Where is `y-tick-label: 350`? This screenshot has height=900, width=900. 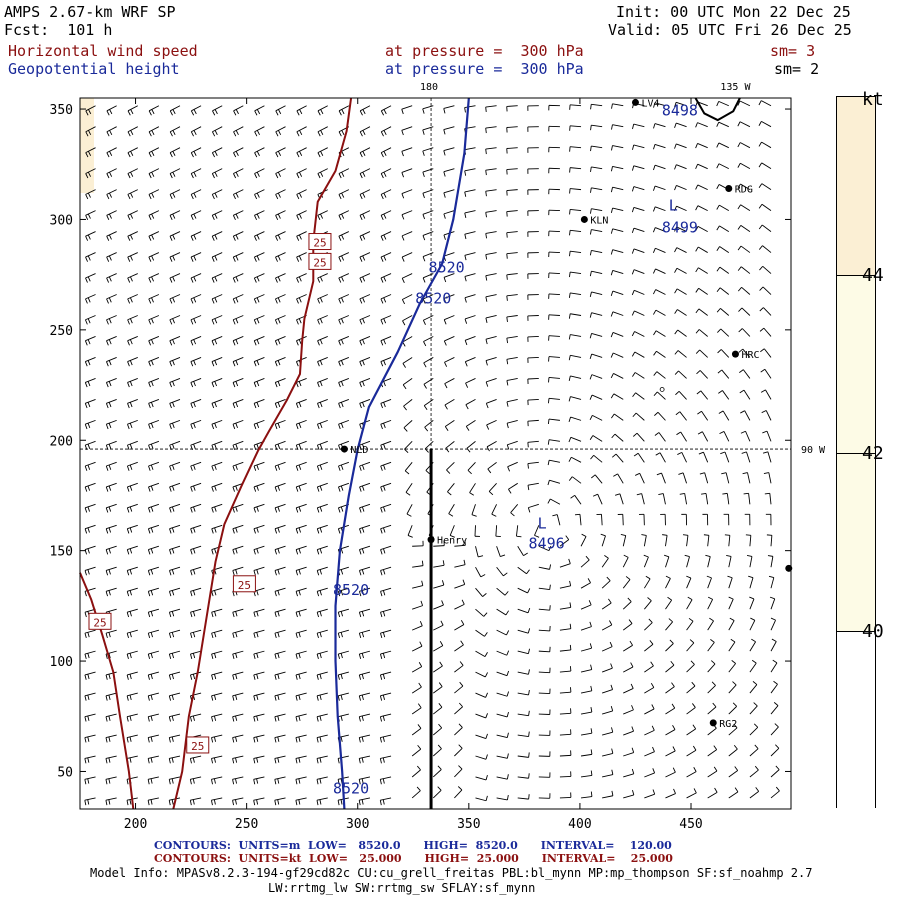 y-tick-label: 350 is located at coordinates (61, 110).